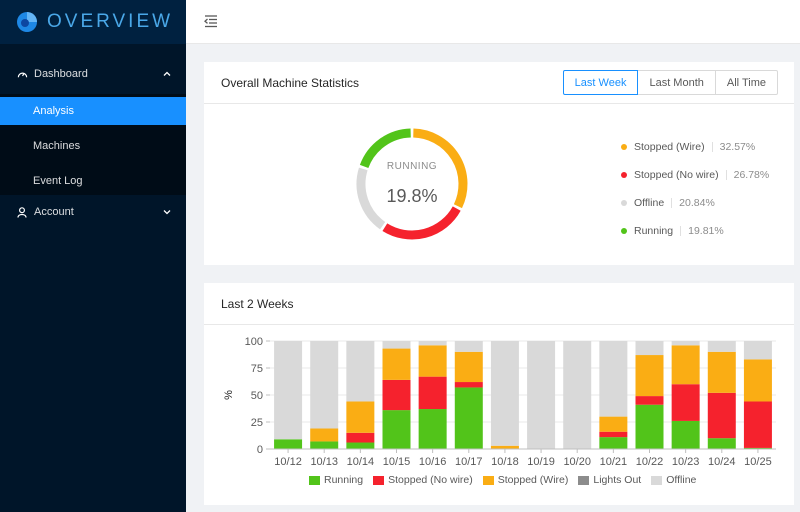 Image resolution: width=800 pixels, height=512 pixels. I want to click on dashboard-submenu: Analysis Machines Event Log, so click(93, 144).